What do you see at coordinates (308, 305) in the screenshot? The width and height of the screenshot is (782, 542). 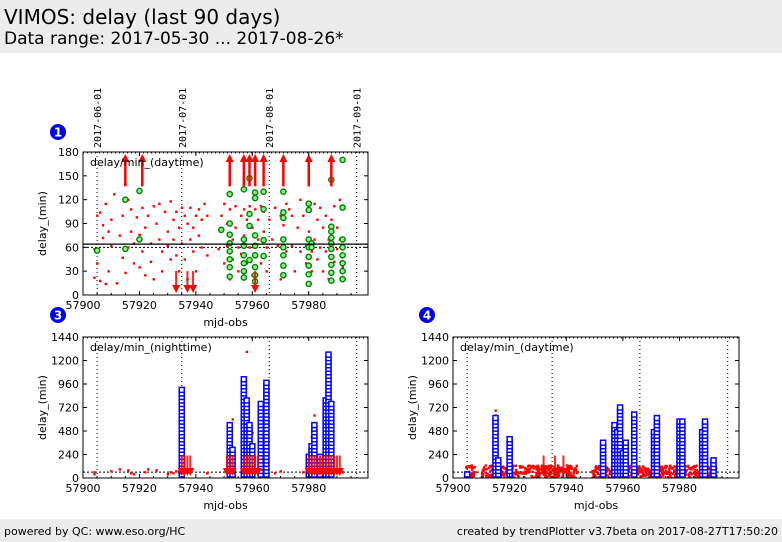 I see `x-tick-label: 57980` at bounding box center [308, 305].